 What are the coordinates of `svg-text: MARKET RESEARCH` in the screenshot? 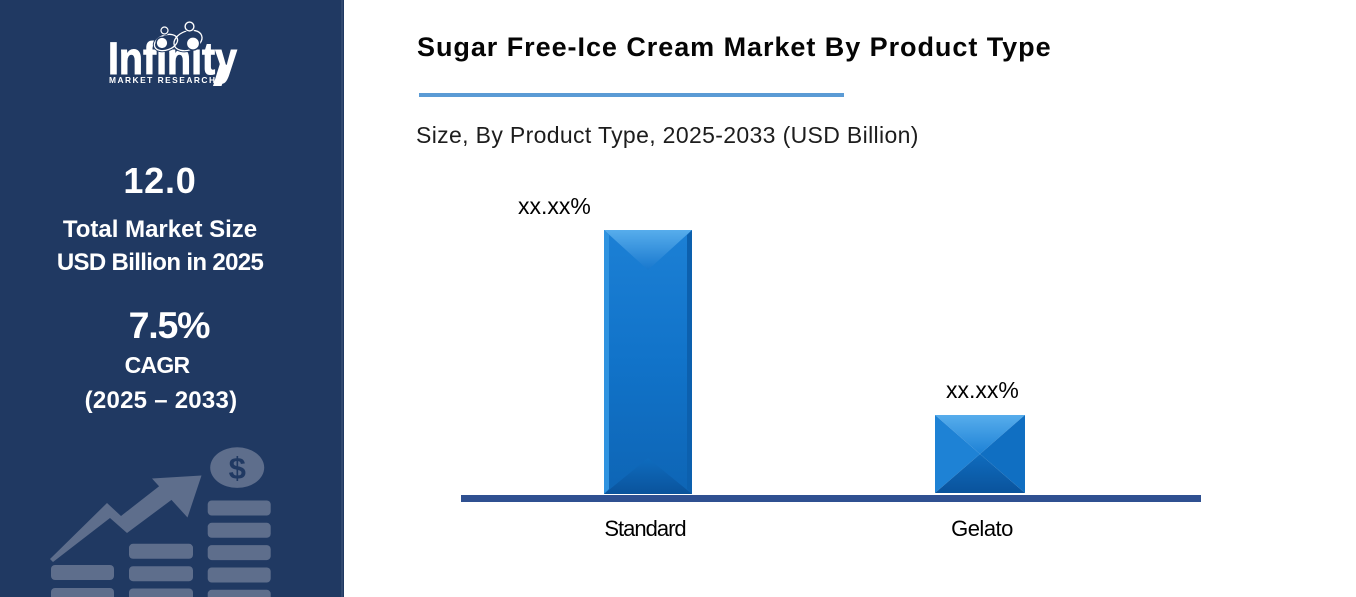 It's located at (162, 80).